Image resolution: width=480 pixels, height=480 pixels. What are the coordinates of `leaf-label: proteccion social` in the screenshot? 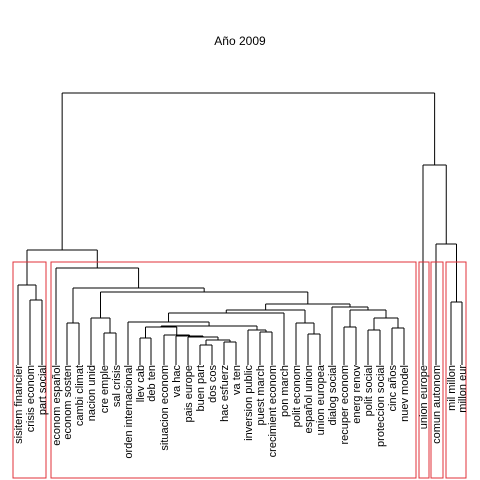 It's located at (381, 406).